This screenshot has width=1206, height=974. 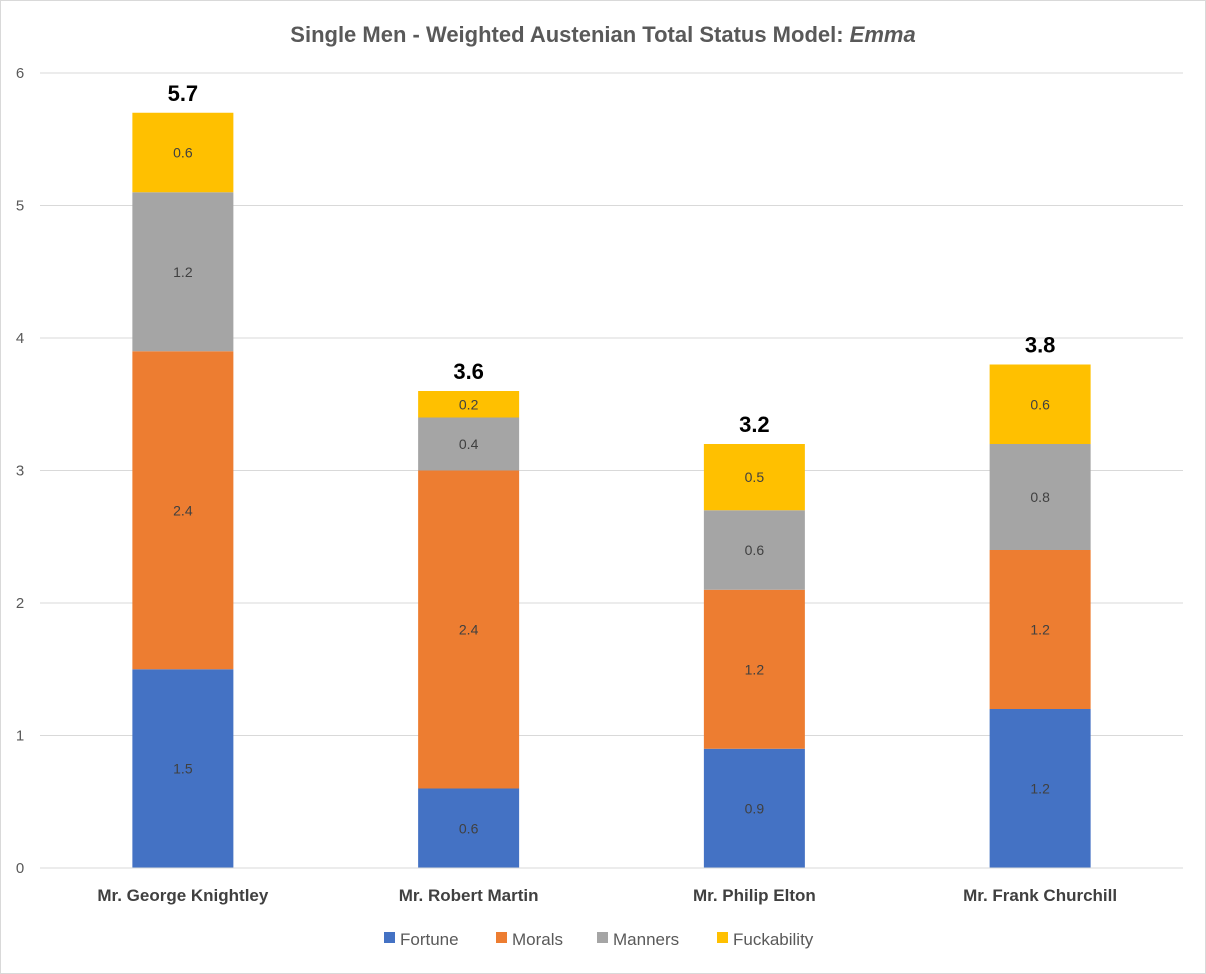 I want to click on bar-stack: 0.9 1.2 0.6 0.5 3.2, so click(x=754, y=640).